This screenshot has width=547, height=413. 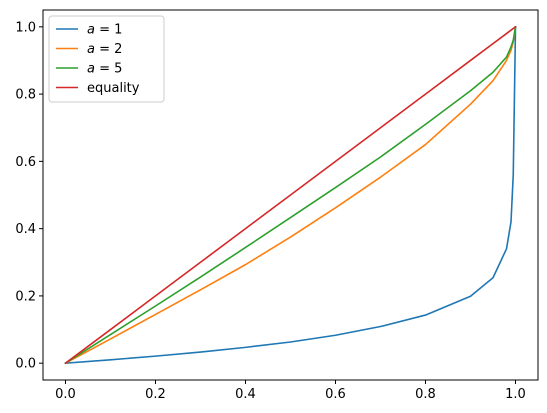 I want to click on x-tick-label: 0.8, so click(x=425, y=394).